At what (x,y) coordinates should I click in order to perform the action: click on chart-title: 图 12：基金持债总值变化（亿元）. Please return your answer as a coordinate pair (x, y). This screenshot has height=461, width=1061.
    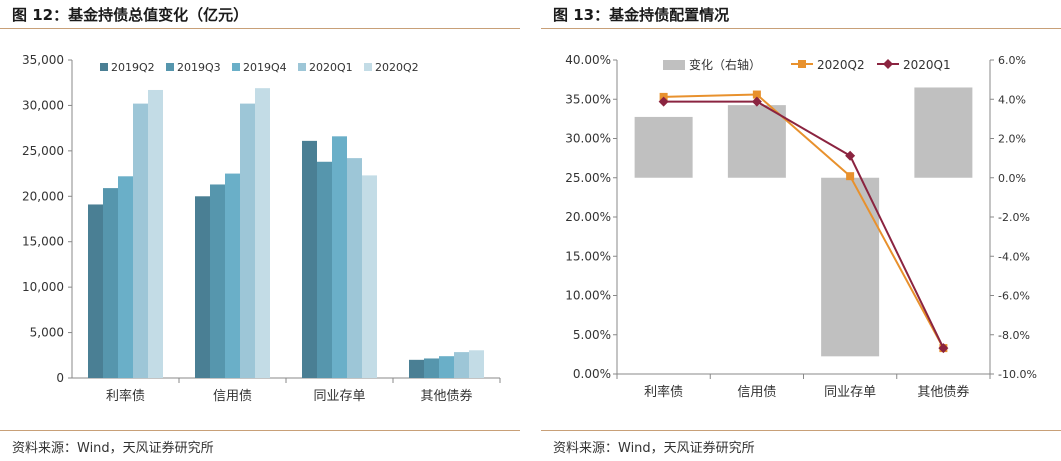
    Looking at the image, I should click on (130, 15).